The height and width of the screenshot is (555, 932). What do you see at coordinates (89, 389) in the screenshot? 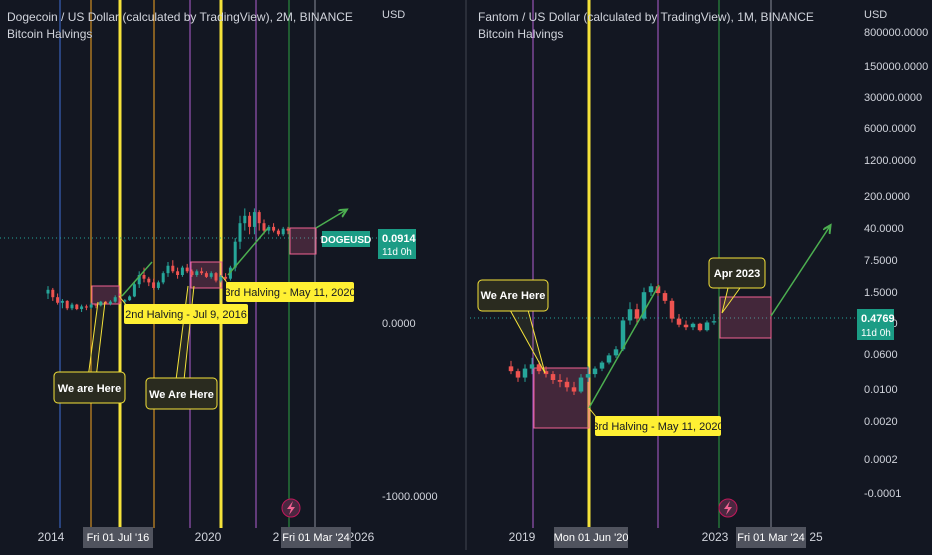
I see `callout-we-are-here-1-text: We are Here` at bounding box center [89, 389].